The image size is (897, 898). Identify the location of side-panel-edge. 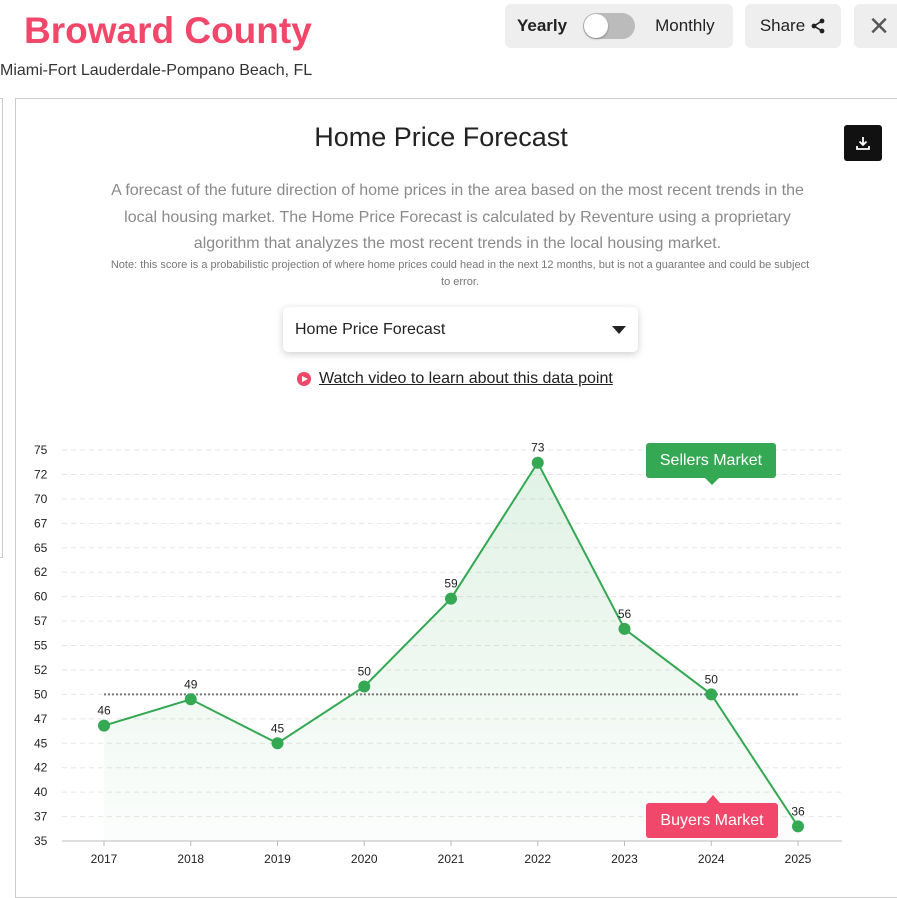
(1, 328).